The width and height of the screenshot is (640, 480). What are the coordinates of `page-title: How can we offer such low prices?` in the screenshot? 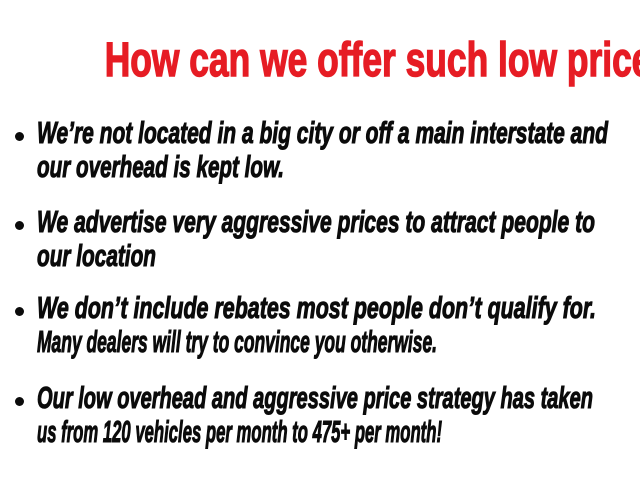 It's located at (372, 60).